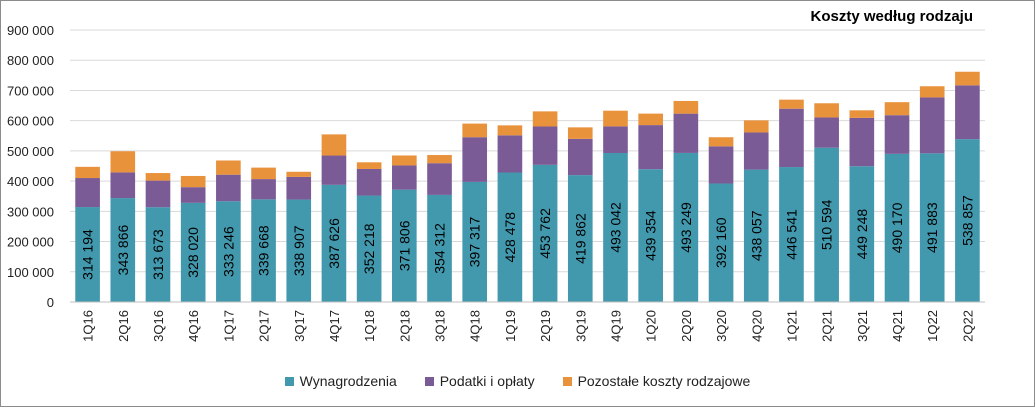 Image resolution: width=1035 pixels, height=407 pixels. I want to click on x-tick-label: 3Q20, so click(721, 326).